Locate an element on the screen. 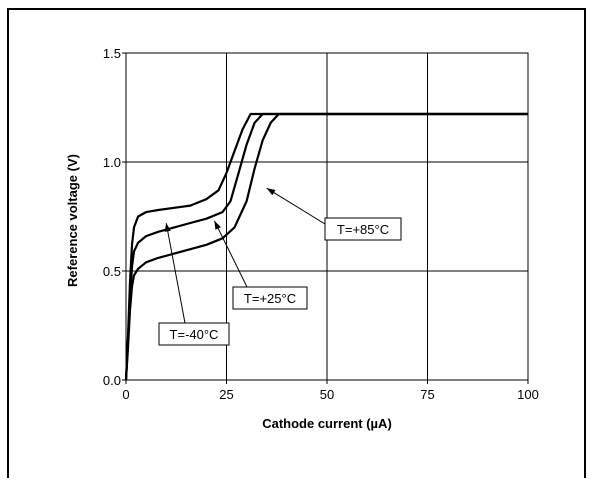 Image resolution: width=595 pixels, height=481 pixels. annotations: T=-40°C T=+25°C T=+85°C is located at coordinates (280, 266).